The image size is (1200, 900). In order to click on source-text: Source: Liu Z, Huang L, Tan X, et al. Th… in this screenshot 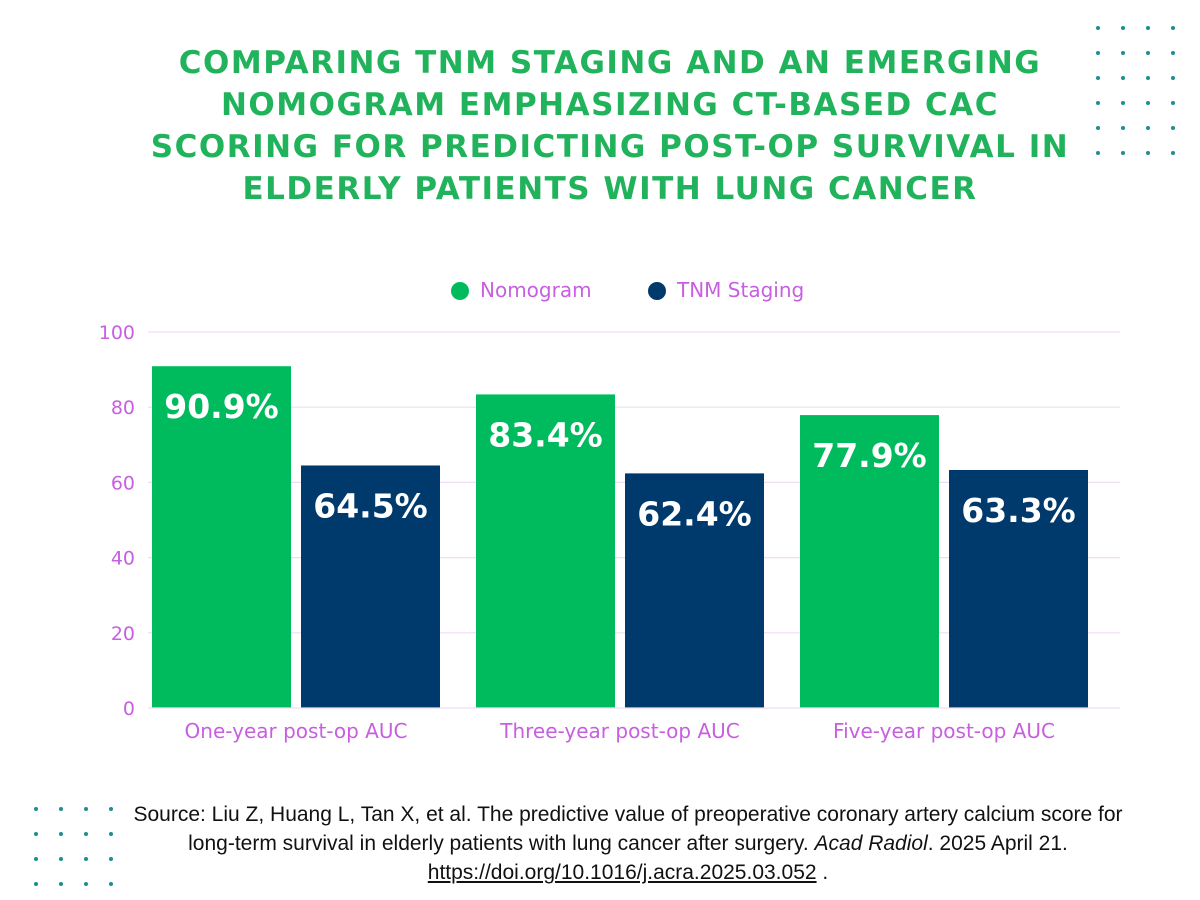, I will do `click(628, 829)`.